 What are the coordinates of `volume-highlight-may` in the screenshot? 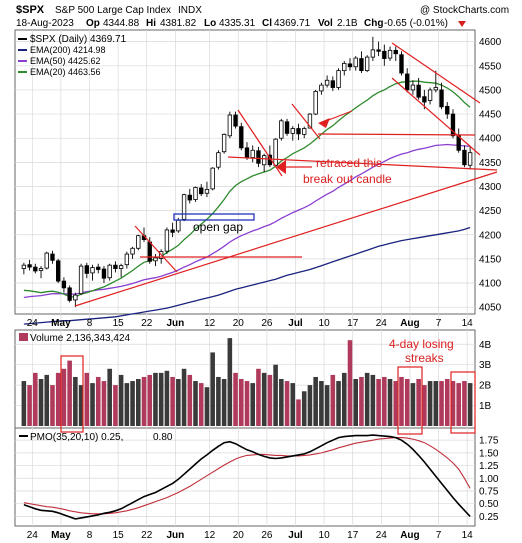 It's located at (72, 394).